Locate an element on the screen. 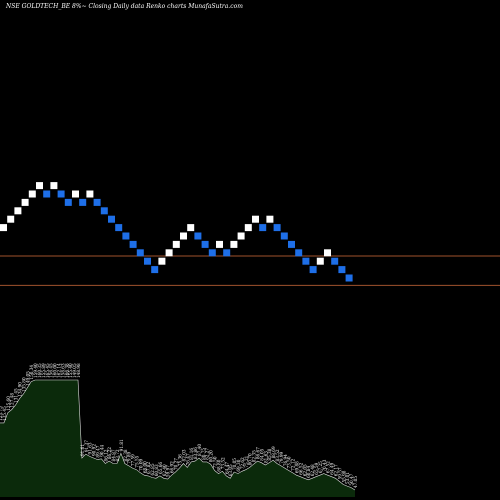 This screenshot has width=500, height=500. volume-value-label: 86.12 is located at coordinates (105, 455).